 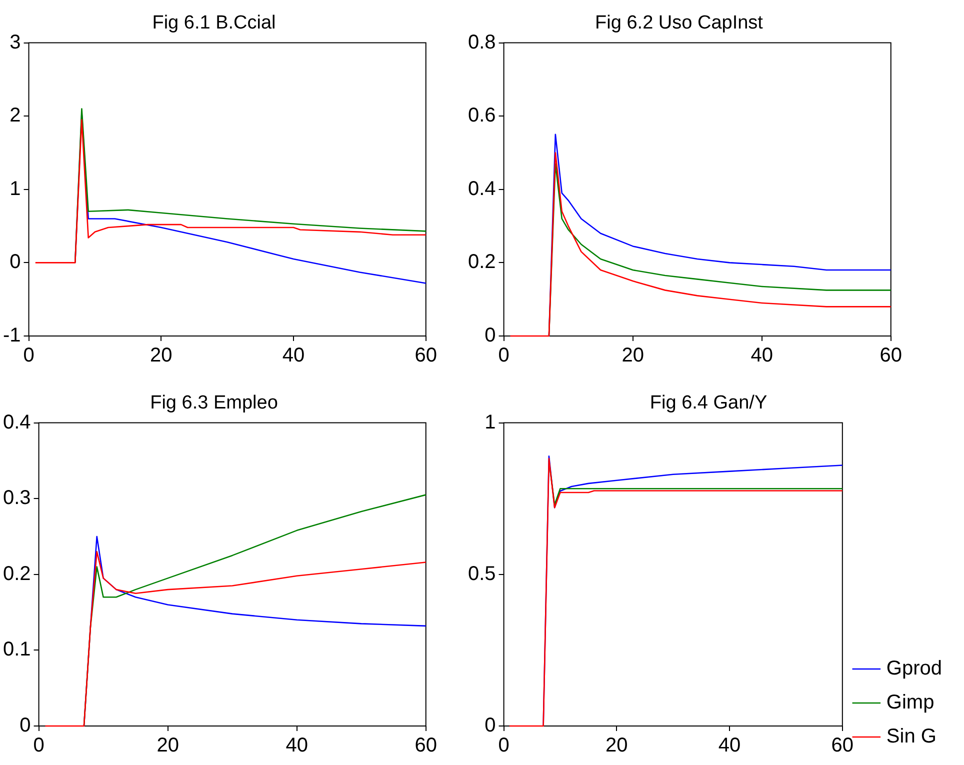 I want to click on chart-title: Fig 6.2 Uso CapInst, so click(x=679, y=23).